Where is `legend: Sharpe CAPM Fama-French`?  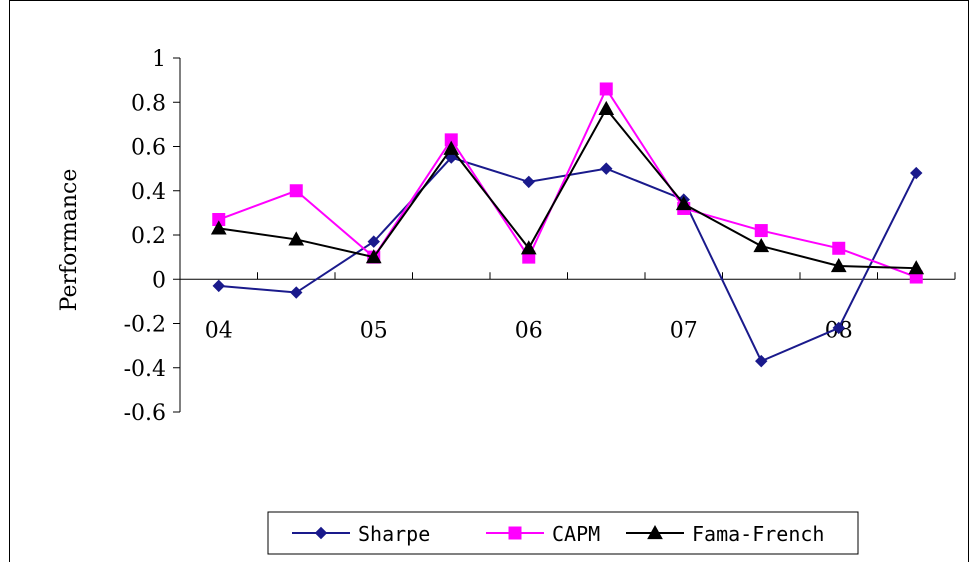
legend: Sharpe CAPM Fama-French is located at coordinates (563, 533).